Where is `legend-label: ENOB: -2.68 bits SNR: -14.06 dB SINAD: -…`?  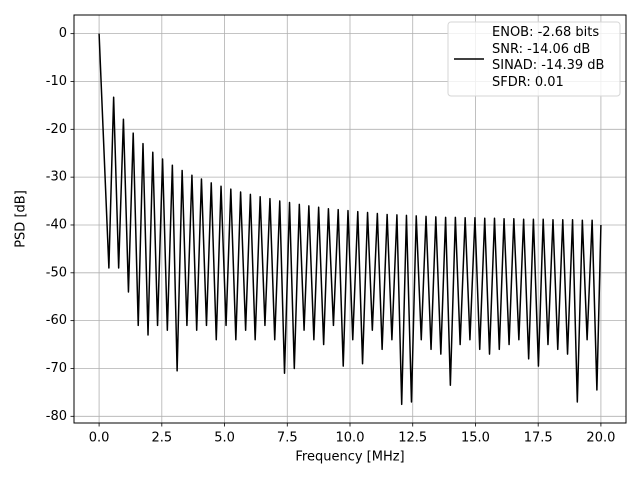
legend-label: ENOB: -2.68 bits SNR: -14.06 dB SINAD: -… is located at coordinates (548, 57).